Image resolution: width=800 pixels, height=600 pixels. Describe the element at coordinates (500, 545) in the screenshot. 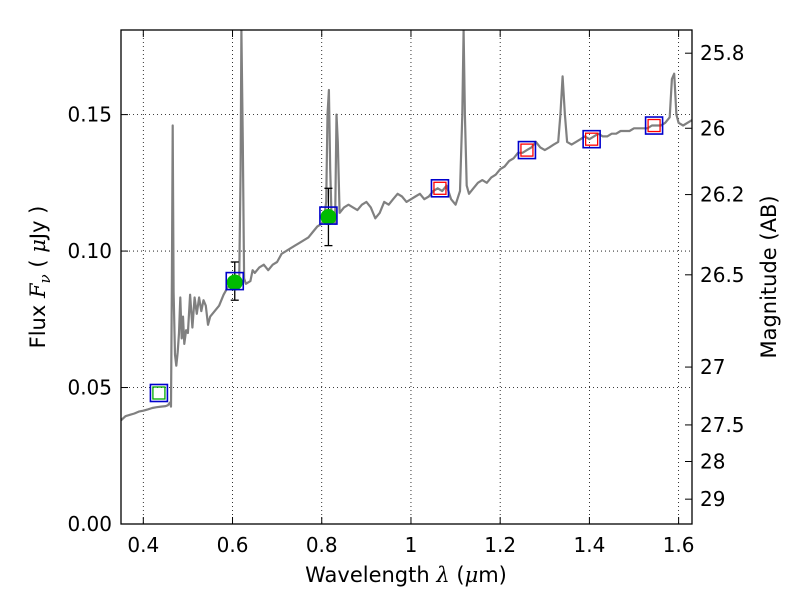

I see `x-tick-label-4: 1.2` at that location.